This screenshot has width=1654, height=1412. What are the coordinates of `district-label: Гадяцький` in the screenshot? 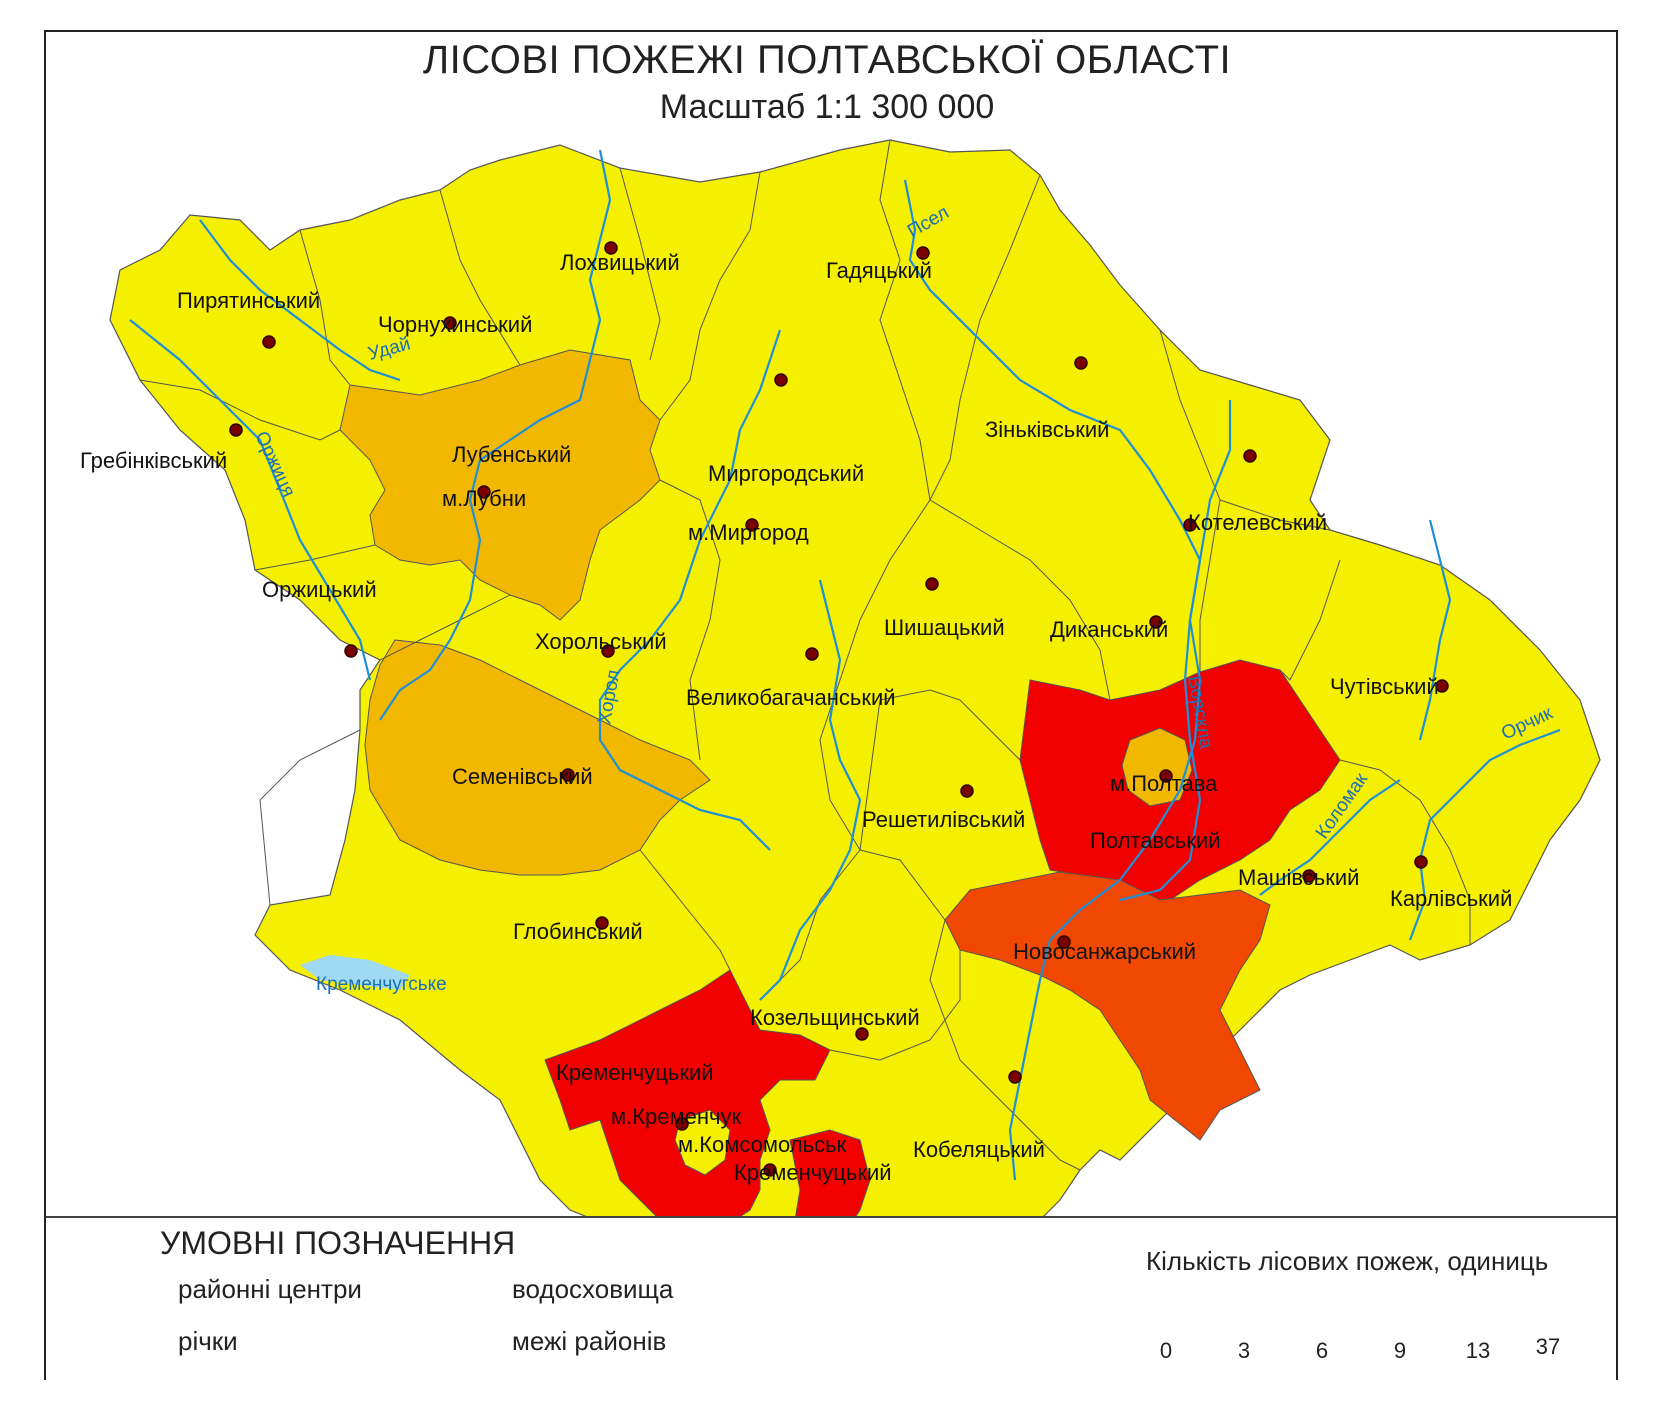 It's located at (879, 270).